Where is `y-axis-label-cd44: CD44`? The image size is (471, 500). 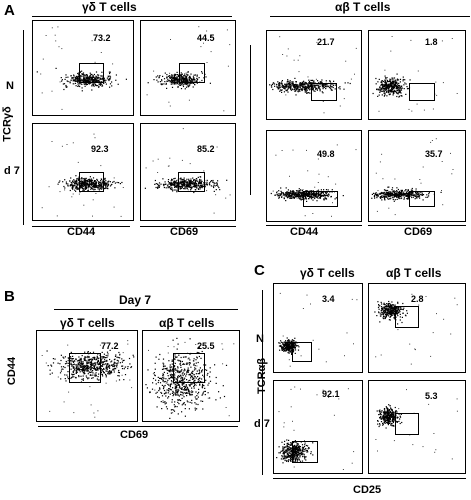 y-axis-label-cd44: CD44 is located at coordinates (12, 371).